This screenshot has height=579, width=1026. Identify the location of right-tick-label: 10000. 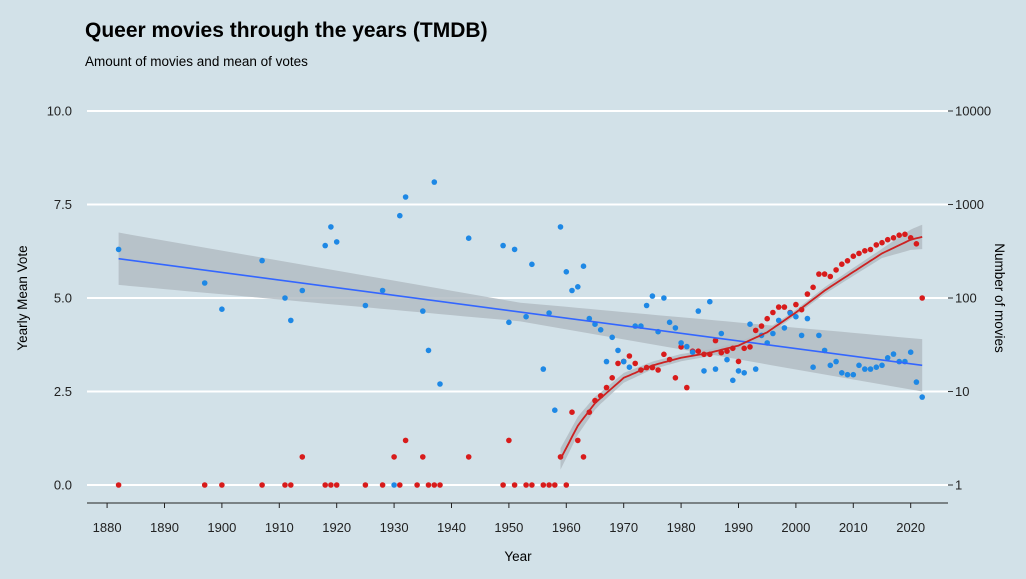
(973, 111).